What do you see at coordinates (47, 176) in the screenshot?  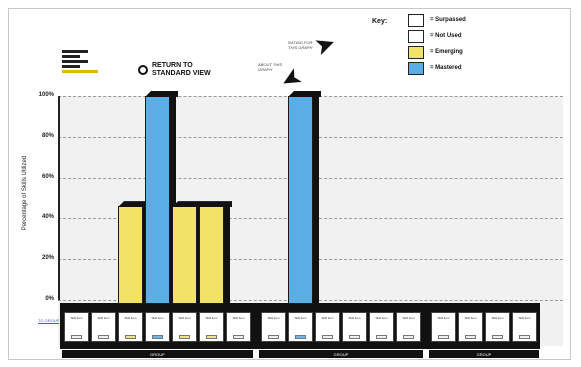 I see `y-tick-label: 60%` at bounding box center [47, 176].